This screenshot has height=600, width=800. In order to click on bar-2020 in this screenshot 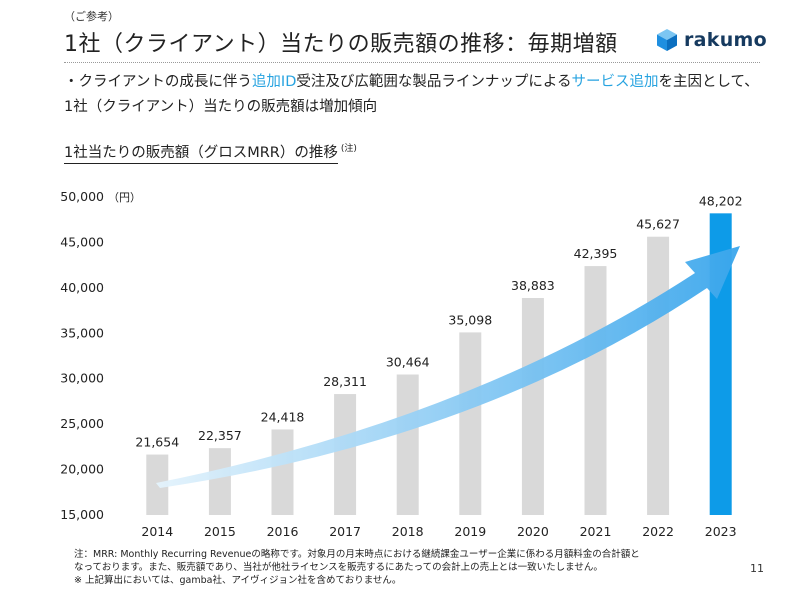, I will do `click(532, 406)`.